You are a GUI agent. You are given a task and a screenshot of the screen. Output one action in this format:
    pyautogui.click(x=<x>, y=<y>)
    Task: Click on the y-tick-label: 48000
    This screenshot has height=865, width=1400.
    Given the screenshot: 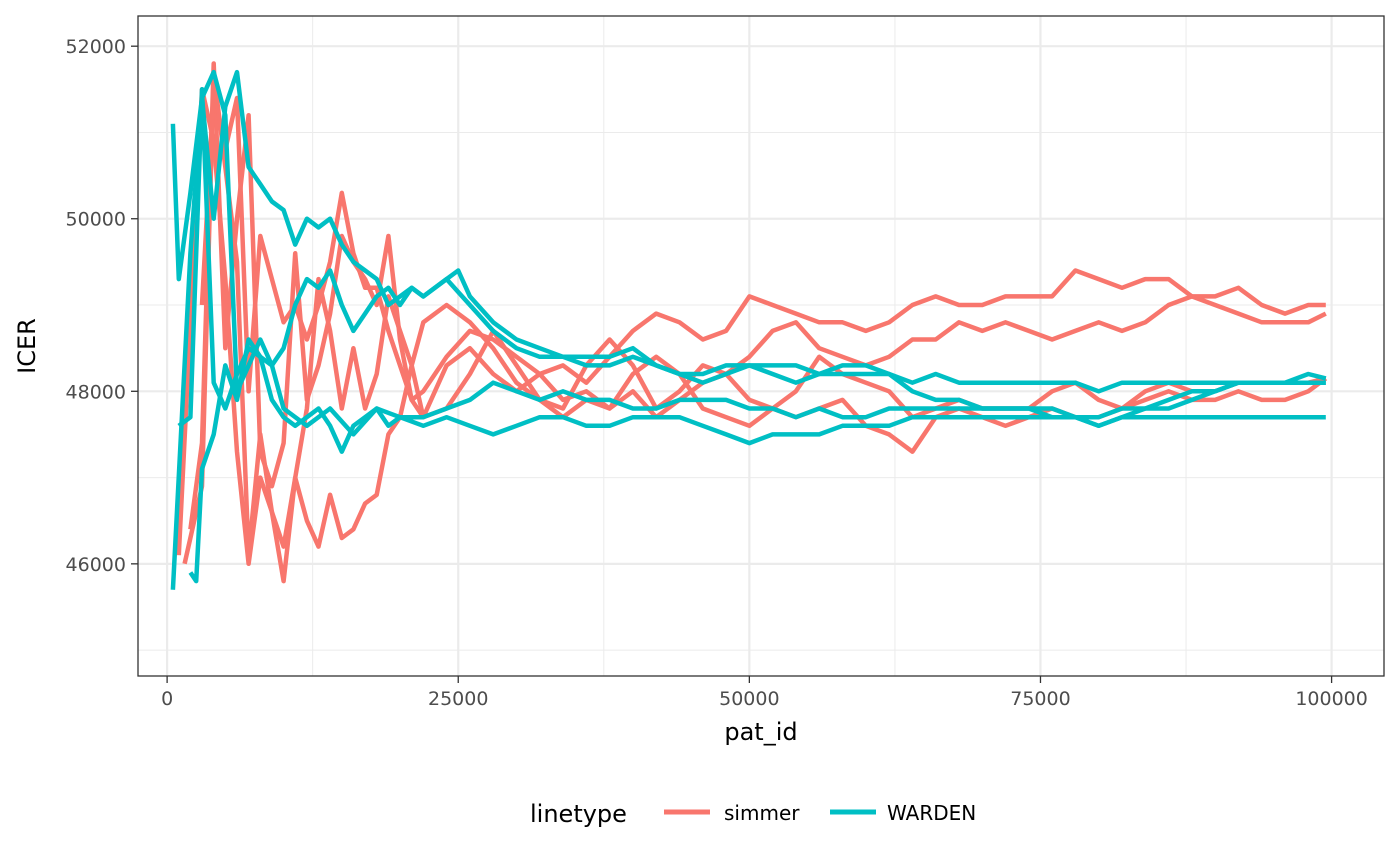 What is the action you would take?
    pyautogui.click(x=96, y=392)
    